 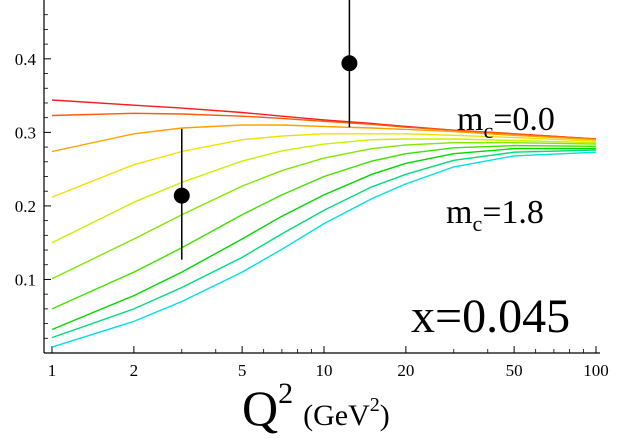 What do you see at coordinates (324, 370) in the screenshot?
I see `x-tick-label: 10` at bounding box center [324, 370].